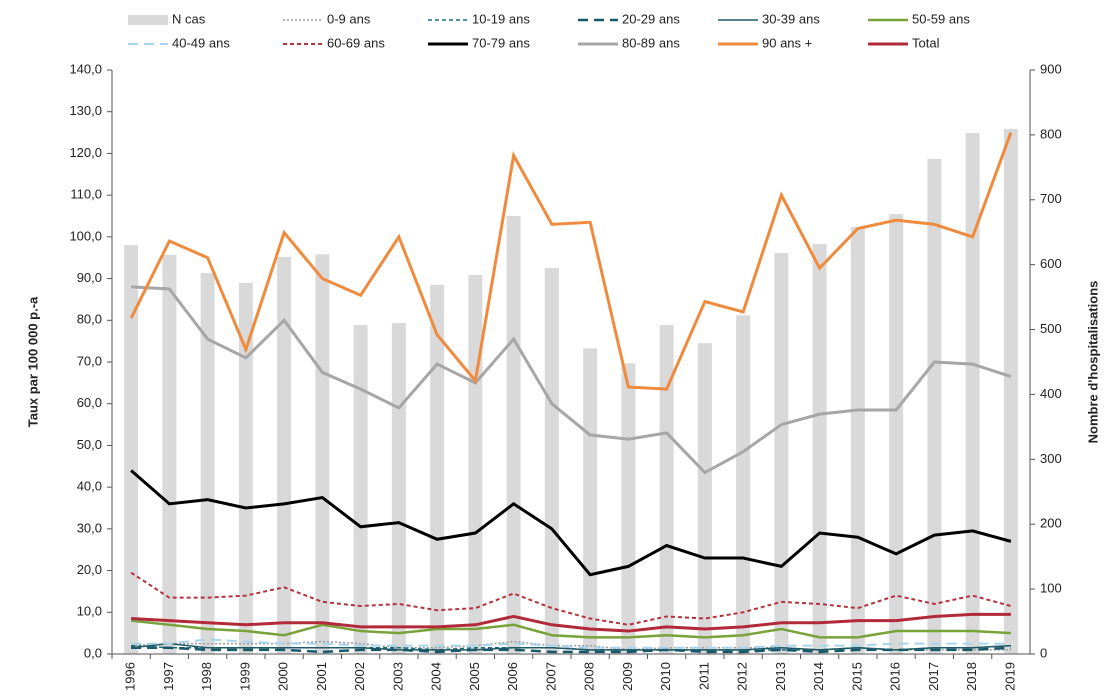 This screenshot has height=700, width=1107. Describe the element at coordinates (436, 676) in the screenshot. I see `x-tick-label: 2004` at that location.